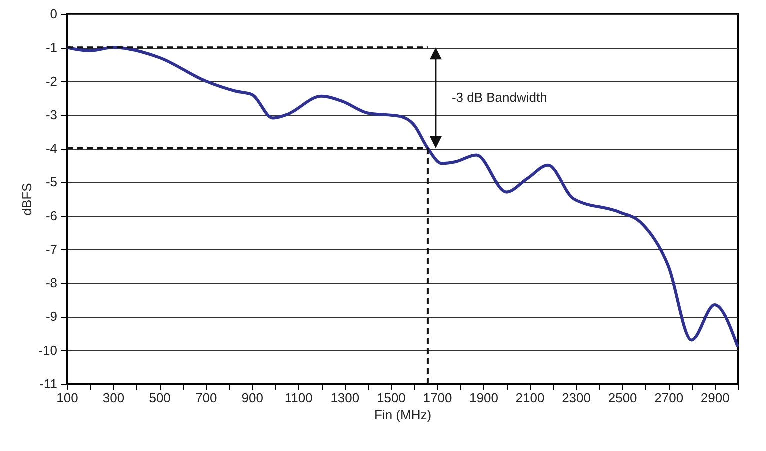 The width and height of the screenshot is (766, 451). Describe the element at coordinates (345, 398) in the screenshot. I see `x-tick-label: 1300` at that location.